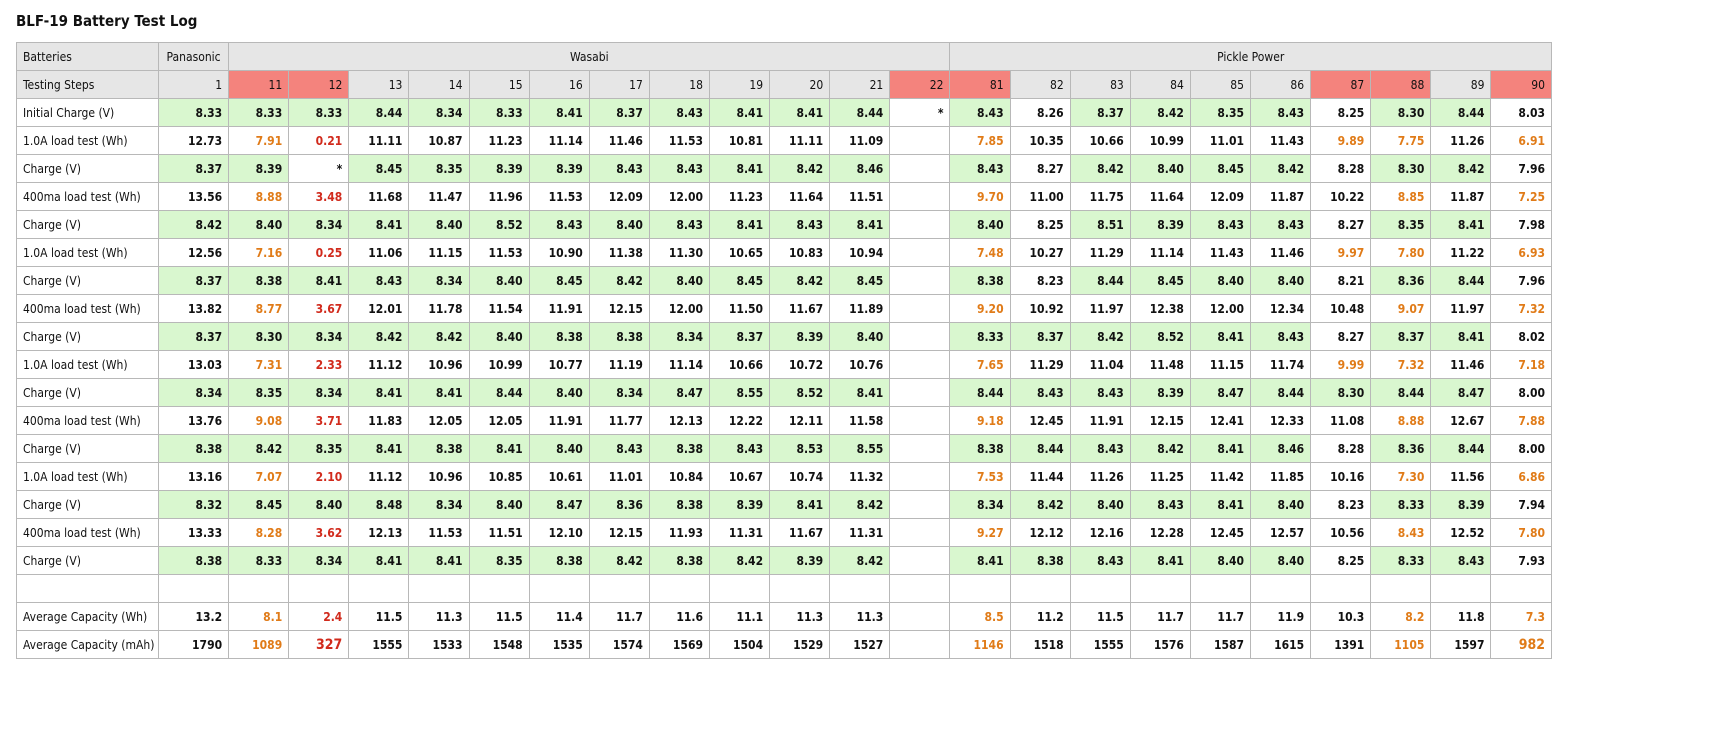 Image resolution: width=1729 pixels, height=741 pixels. What do you see at coordinates (619, 364) in the screenshot?
I see `cell: 11.19` at bounding box center [619, 364].